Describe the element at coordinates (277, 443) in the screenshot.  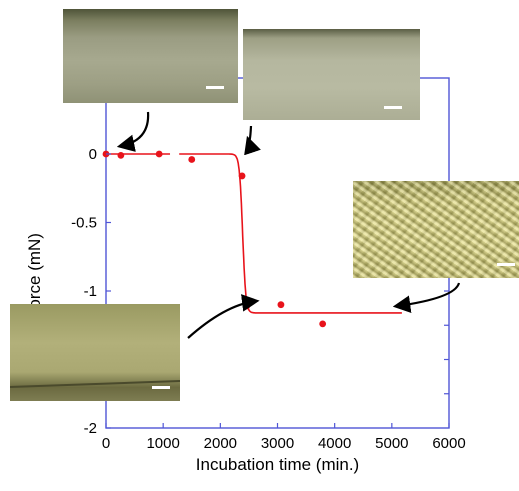
I see `x-tick-label: 3000` at that location.